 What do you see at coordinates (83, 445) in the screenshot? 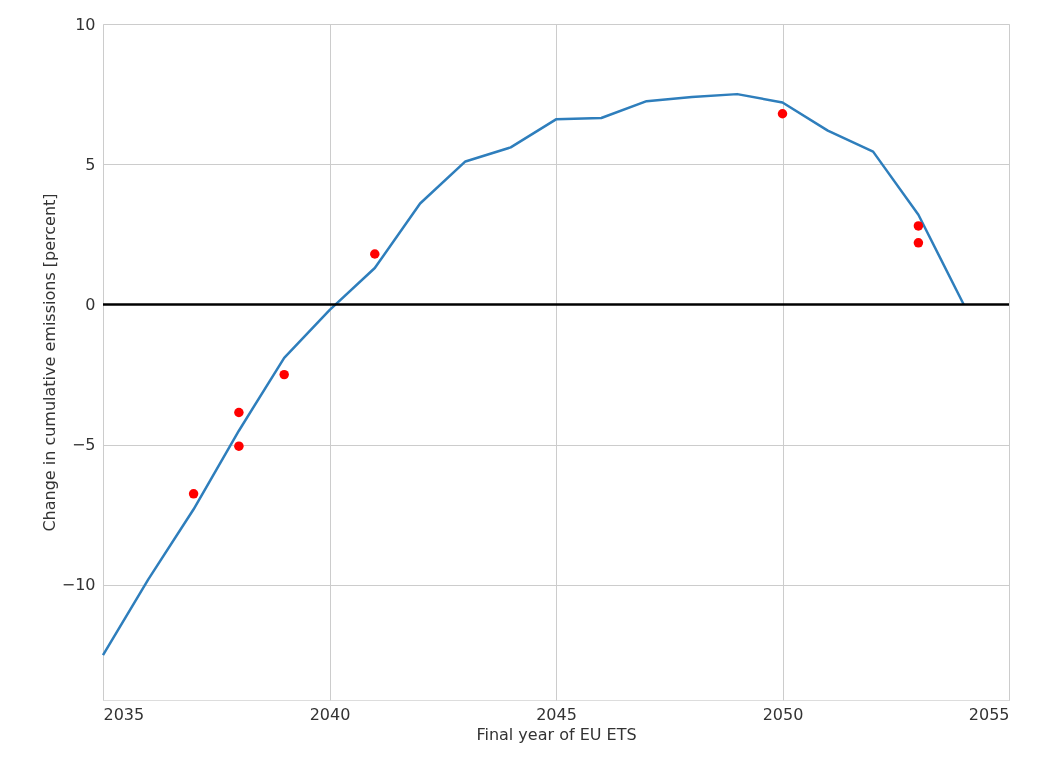
I see `y-tick-label: −5` at bounding box center [83, 445].